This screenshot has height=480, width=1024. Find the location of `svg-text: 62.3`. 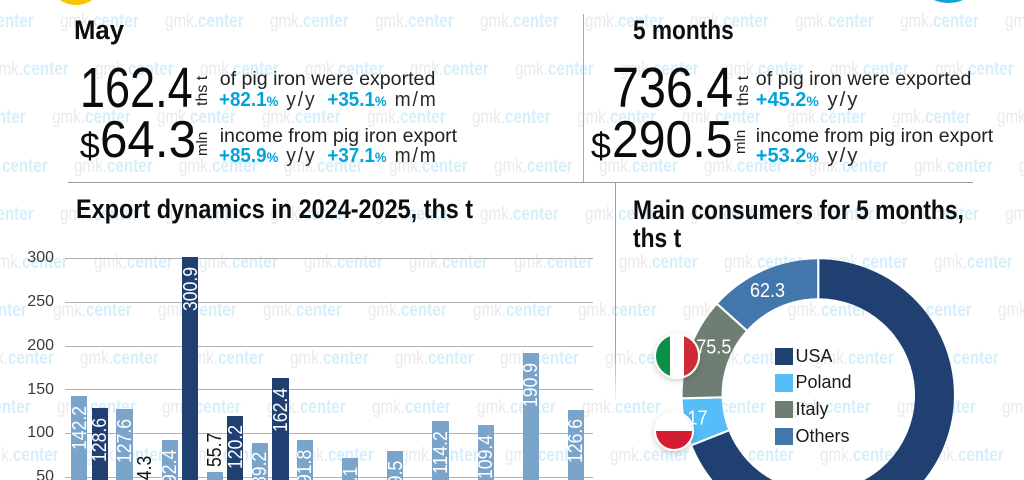

svg-text: 62.3 is located at coordinates (767, 291).